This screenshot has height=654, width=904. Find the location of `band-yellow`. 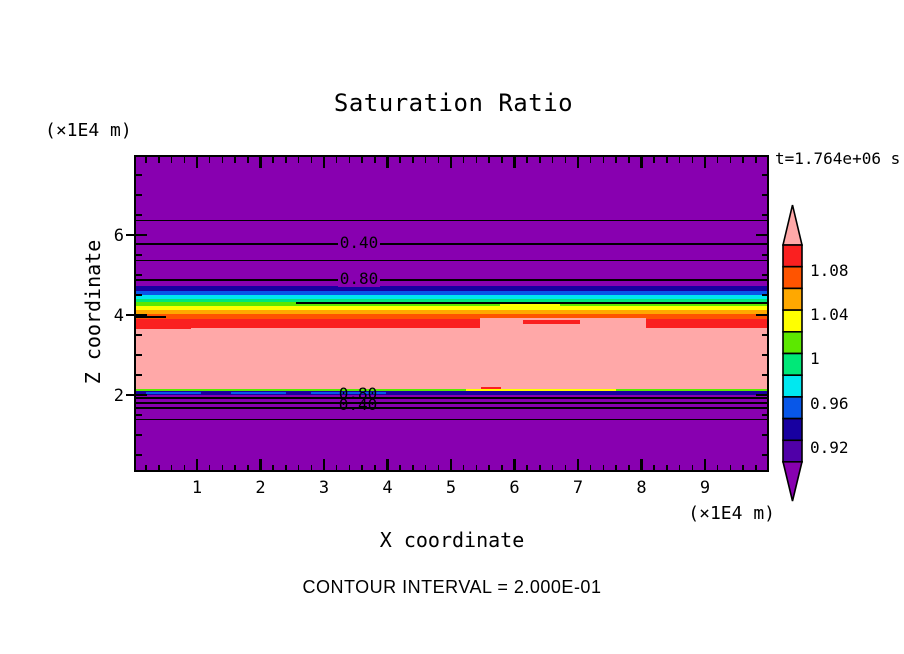

band-yellow is located at coordinates (451, 307).